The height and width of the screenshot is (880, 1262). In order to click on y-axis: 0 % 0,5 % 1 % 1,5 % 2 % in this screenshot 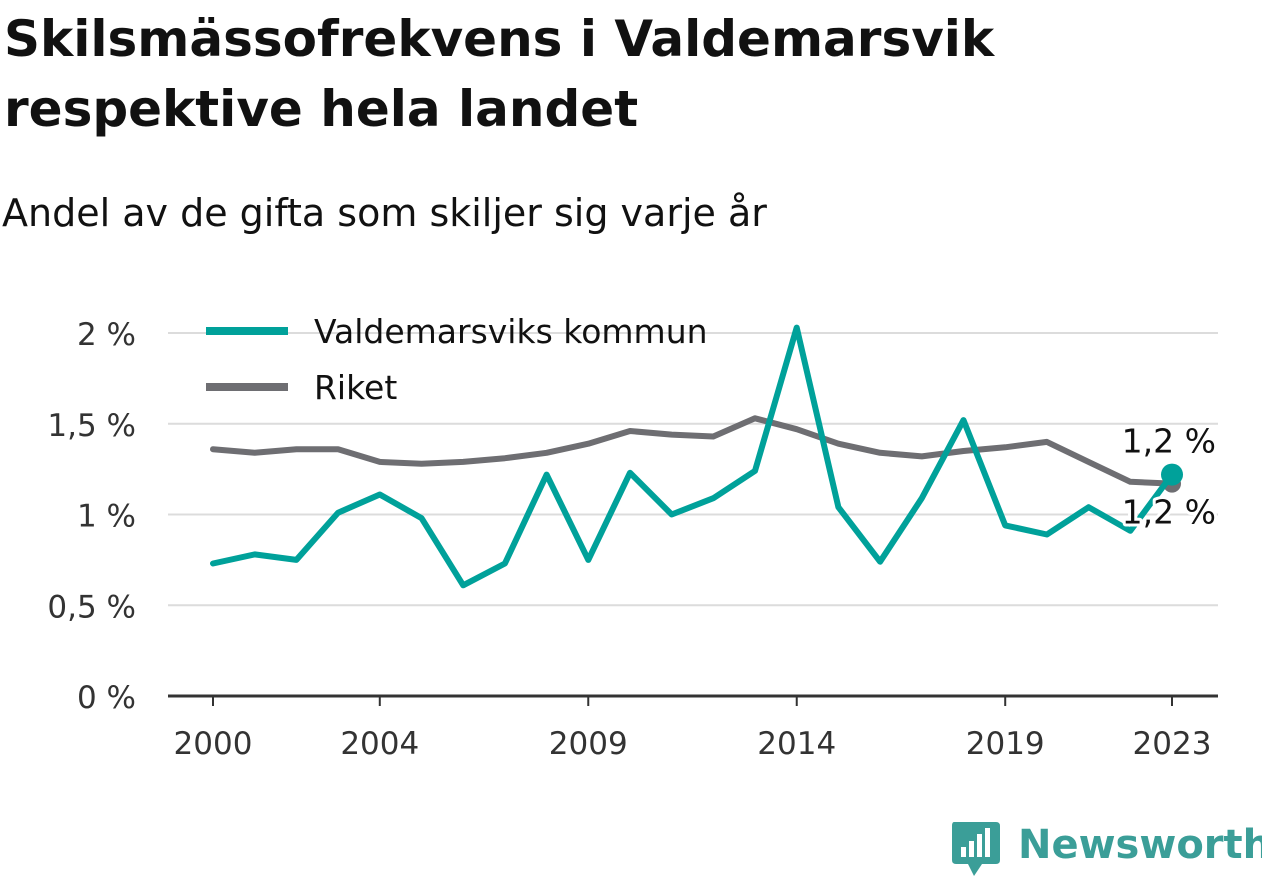, I will do `click(91, 516)`.